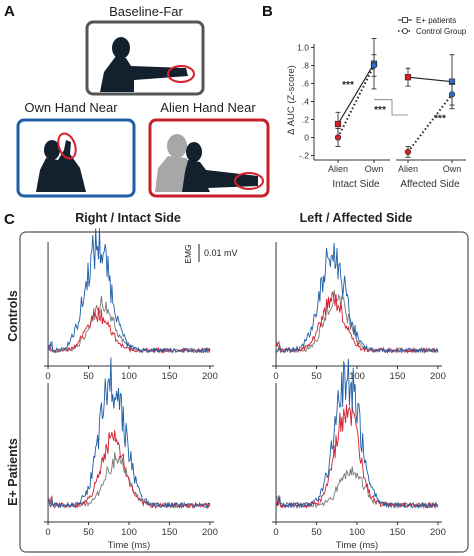 The height and width of the screenshot is (556, 474). Describe the element at coordinates (430, 184) in the screenshot. I see `b-group-label: Affected Side` at that location.